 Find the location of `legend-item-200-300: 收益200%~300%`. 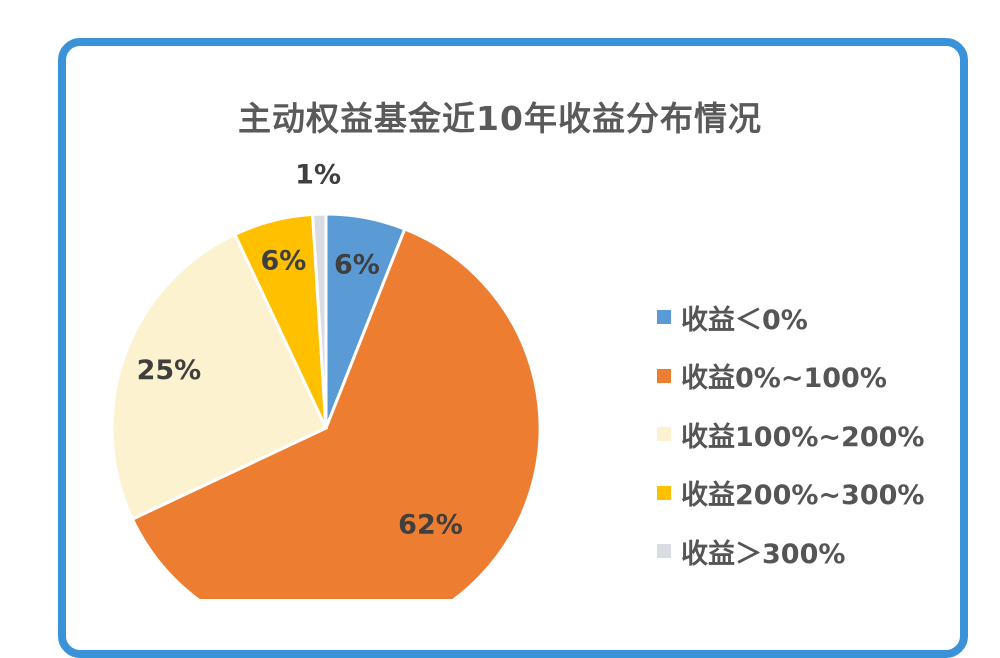

legend-item-200-300: 收益200%~300% is located at coordinates (790, 493).